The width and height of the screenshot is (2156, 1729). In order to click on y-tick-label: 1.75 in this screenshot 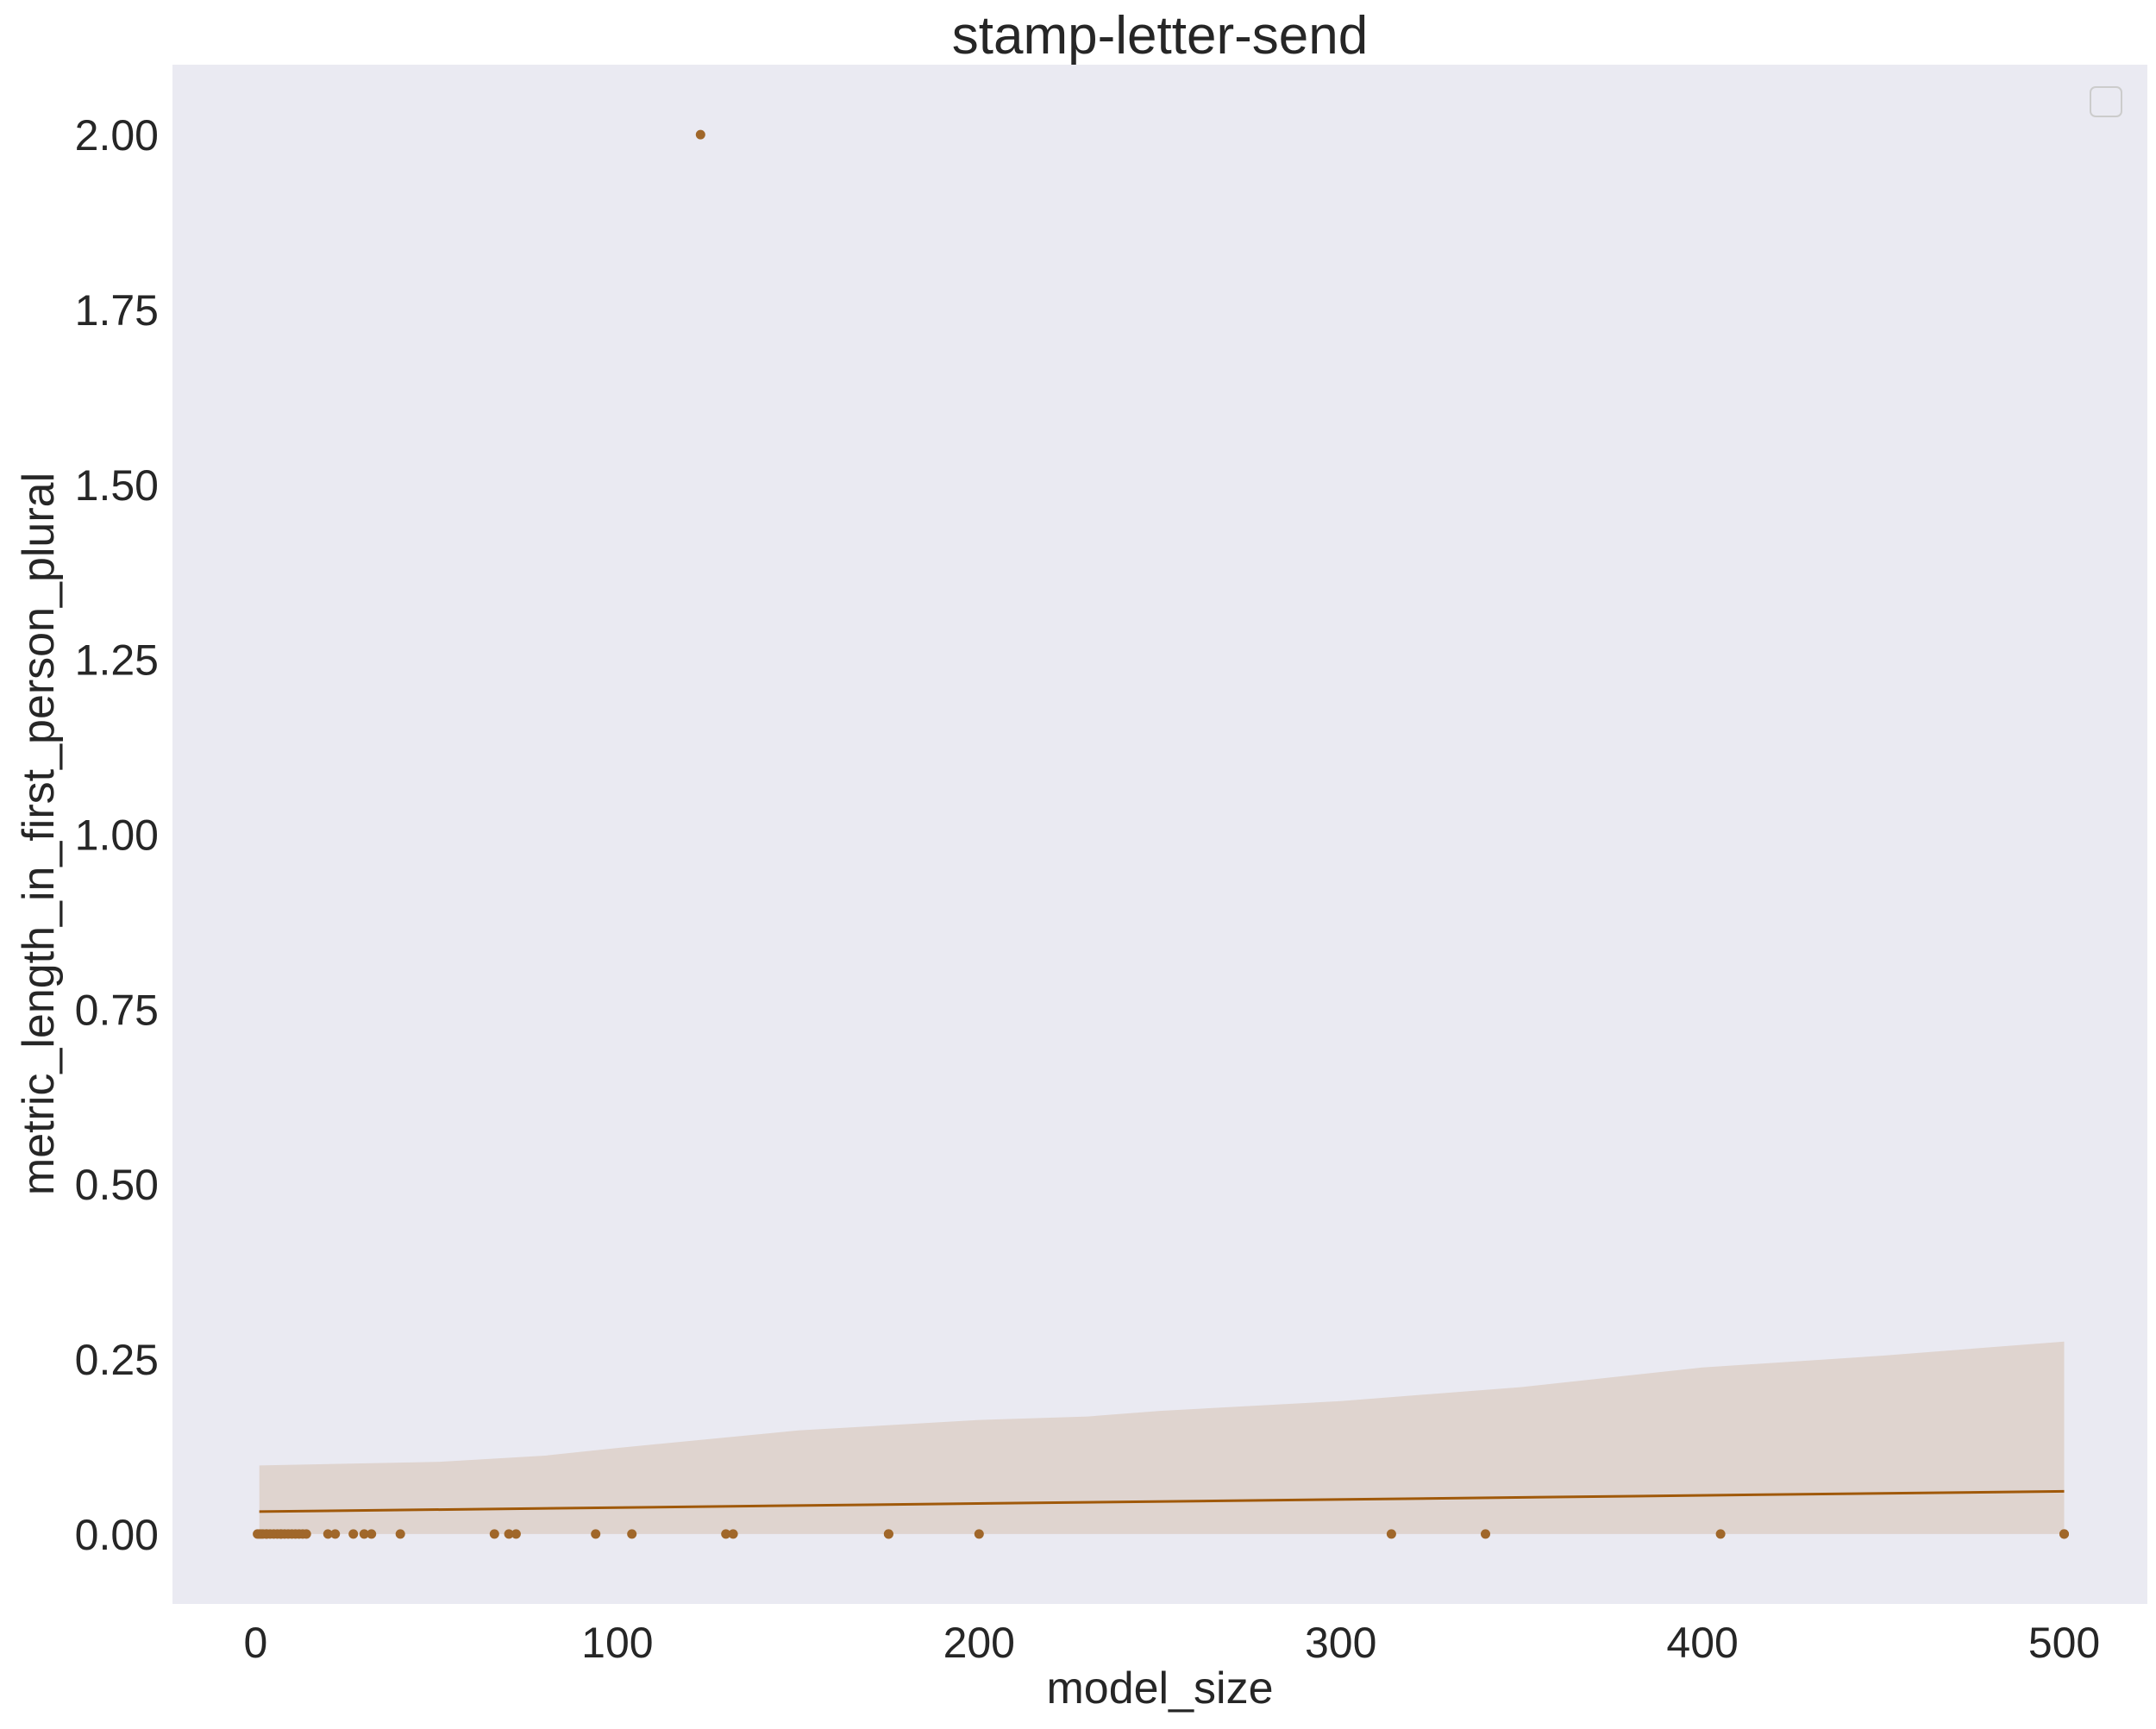, I will do `click(117, 311)`.